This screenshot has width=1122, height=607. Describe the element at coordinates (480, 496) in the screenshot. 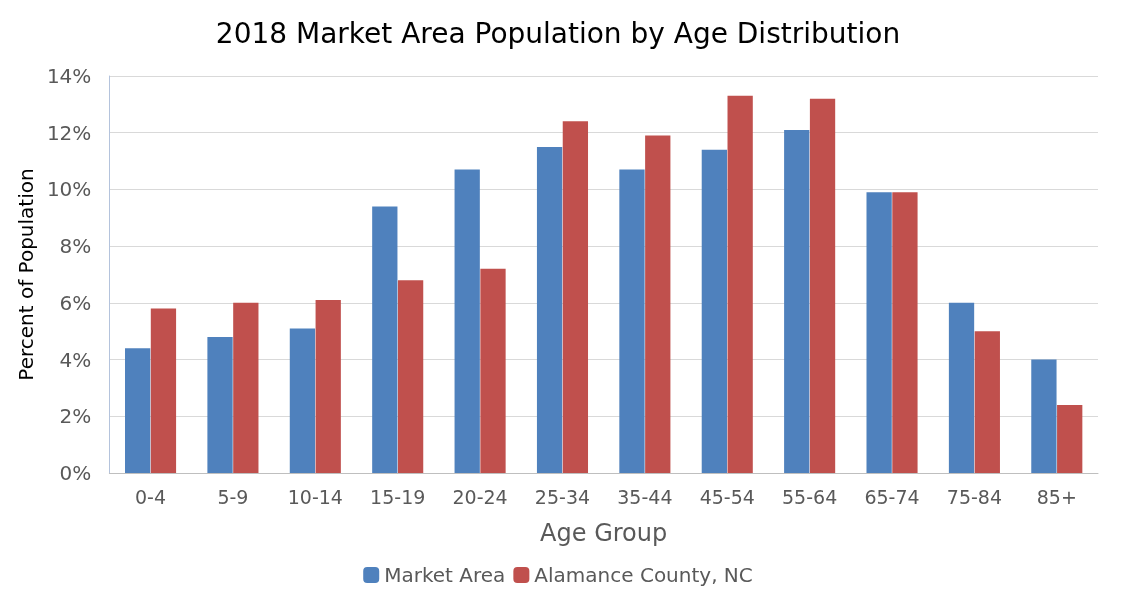

I see `x-tick-label: 20-24` at that location.